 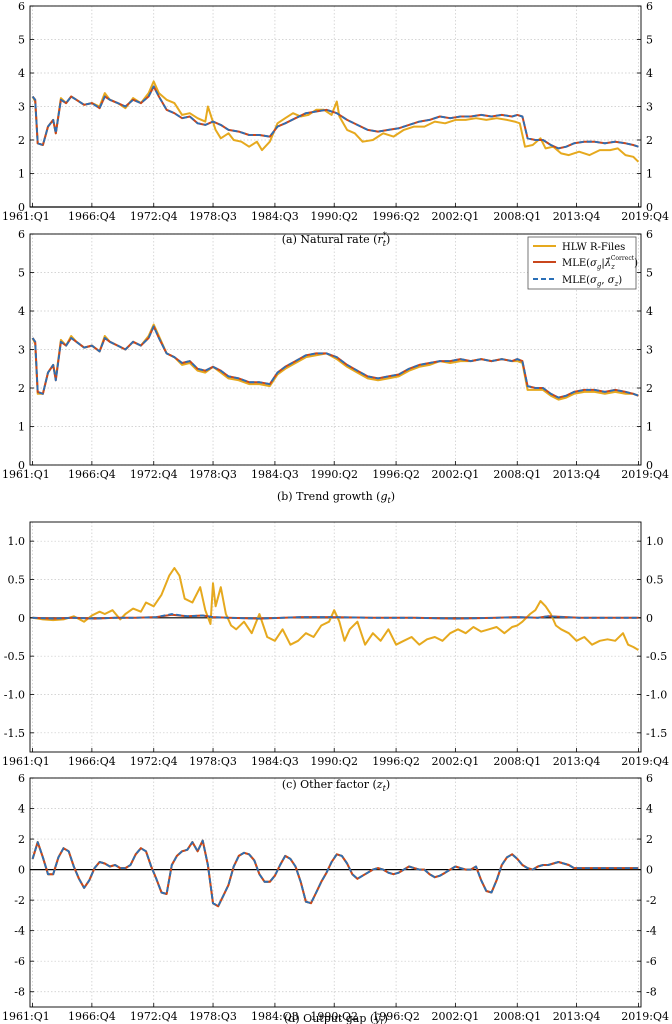 What do you see at coordinates (380, 239) in the screenshot?
I see `caption-symbol: r` at bounding box center [380, 239].